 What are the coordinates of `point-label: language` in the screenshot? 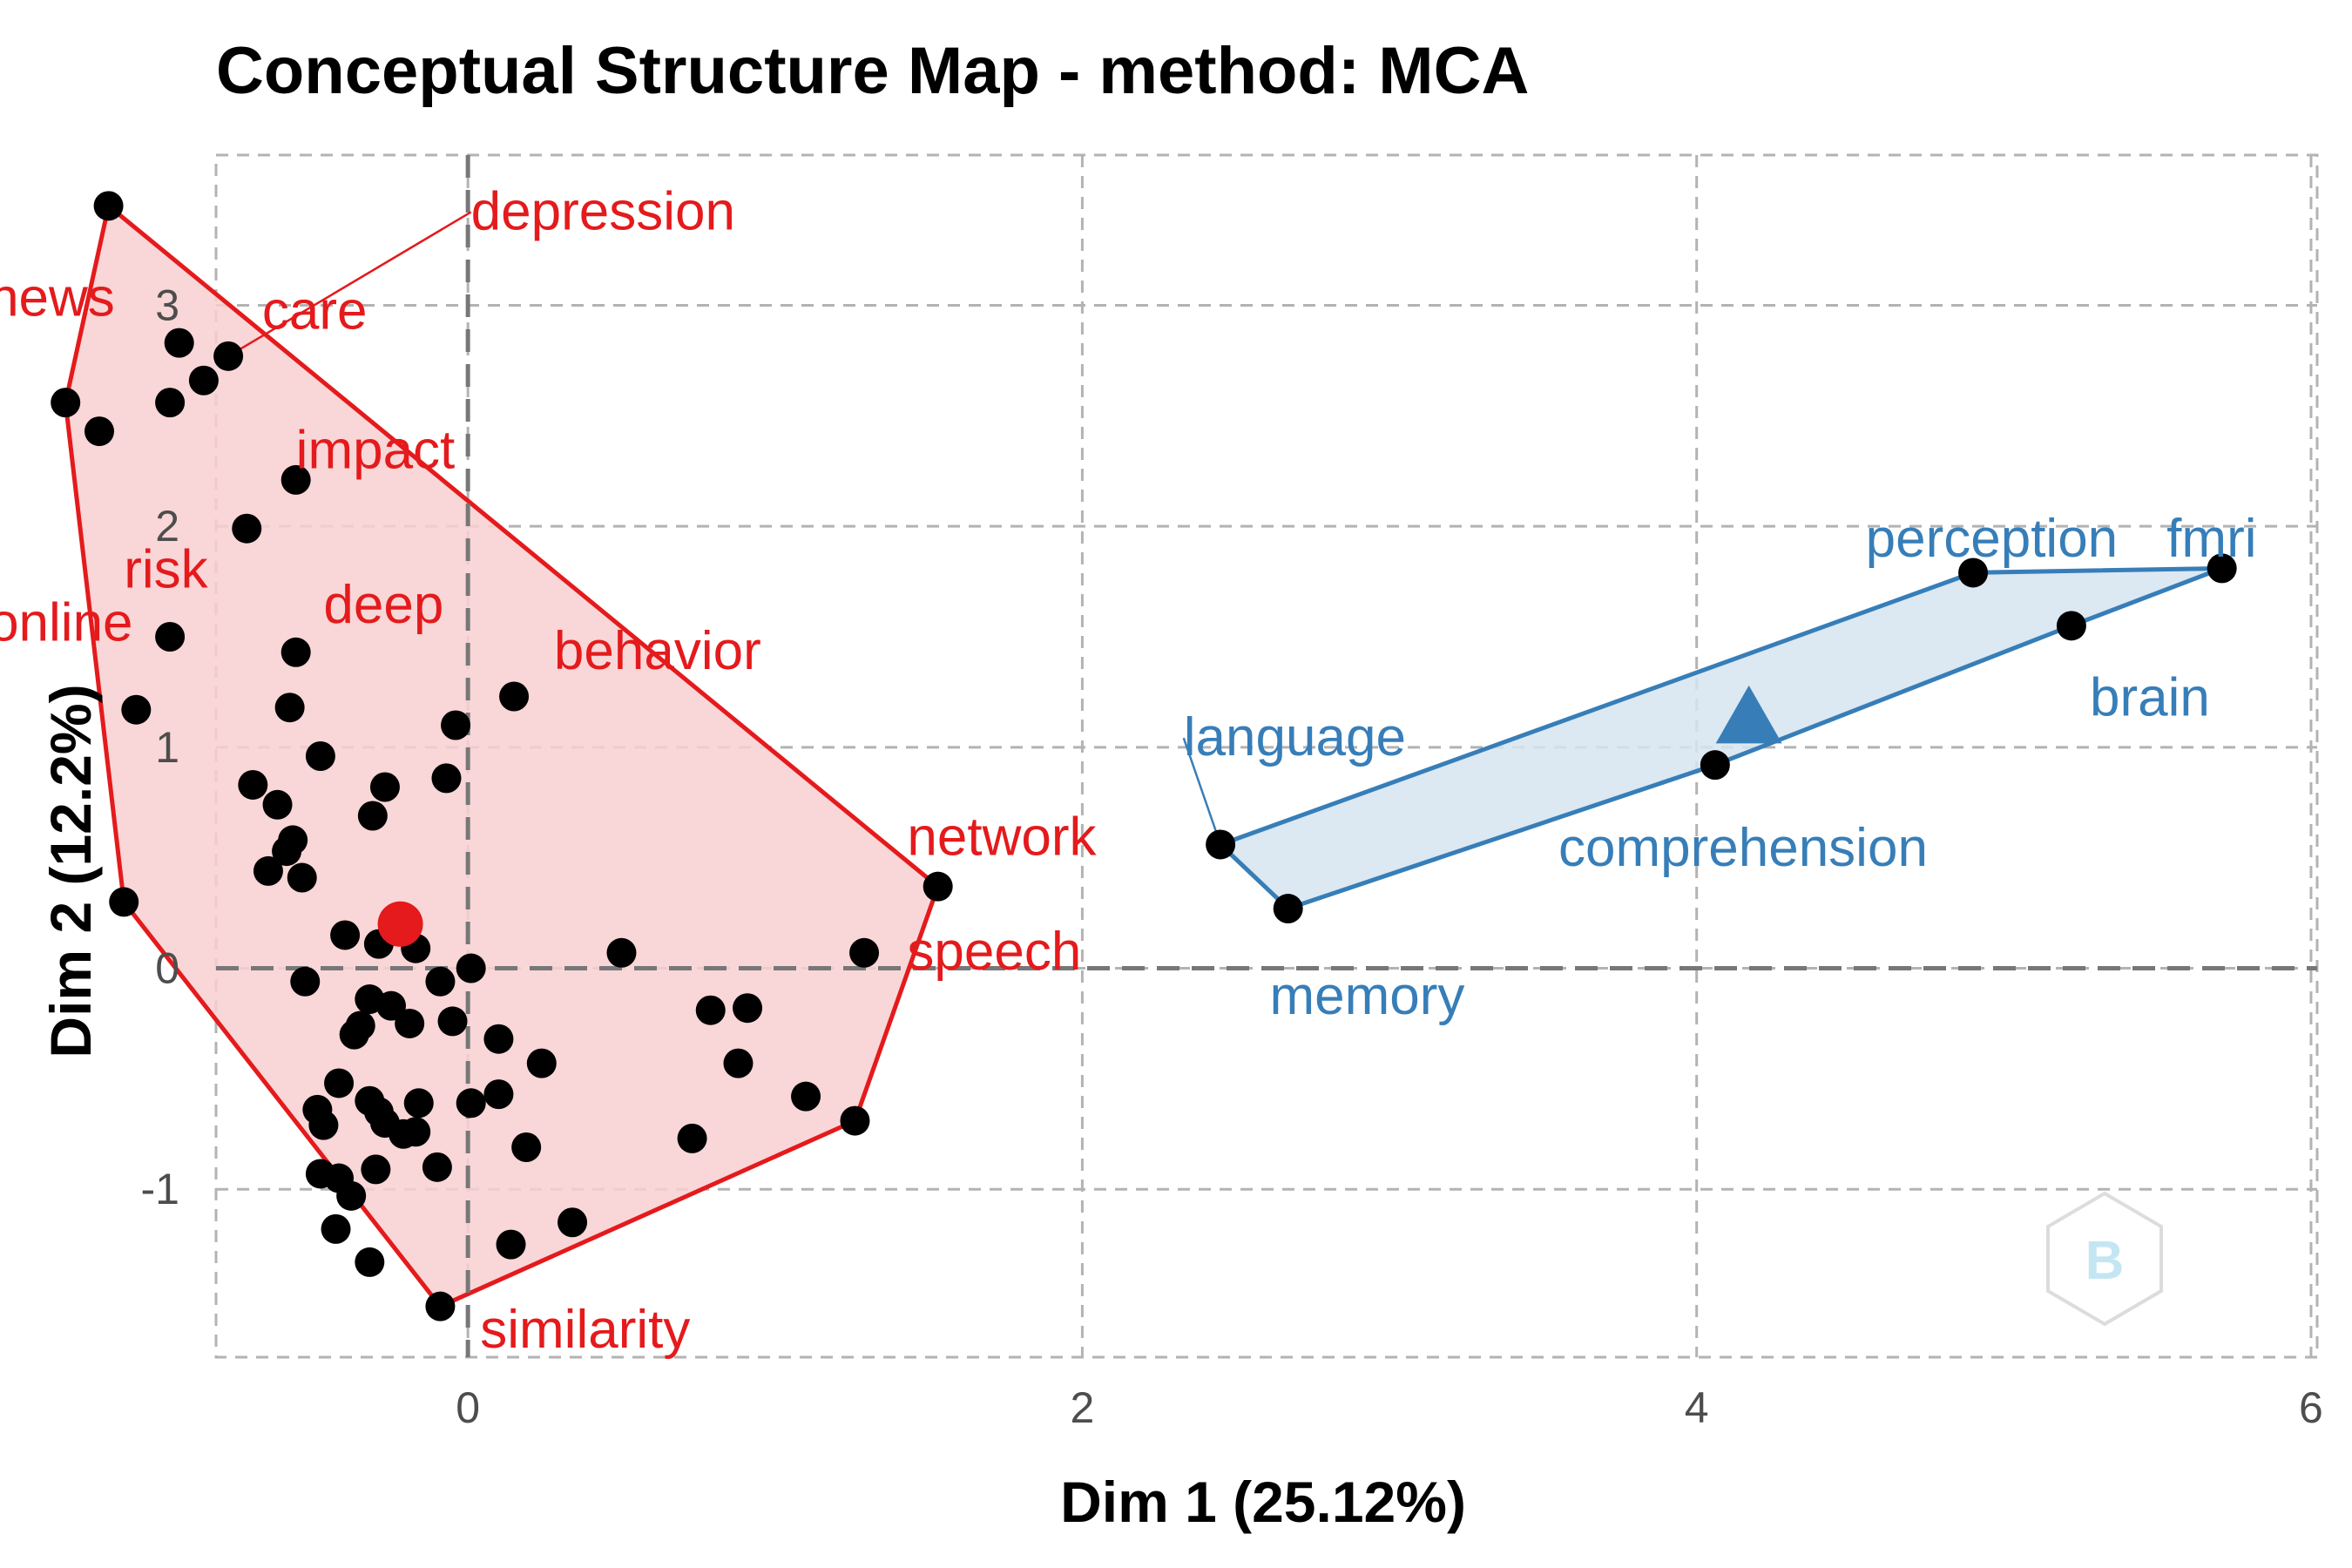 It's located at (1295, 737).